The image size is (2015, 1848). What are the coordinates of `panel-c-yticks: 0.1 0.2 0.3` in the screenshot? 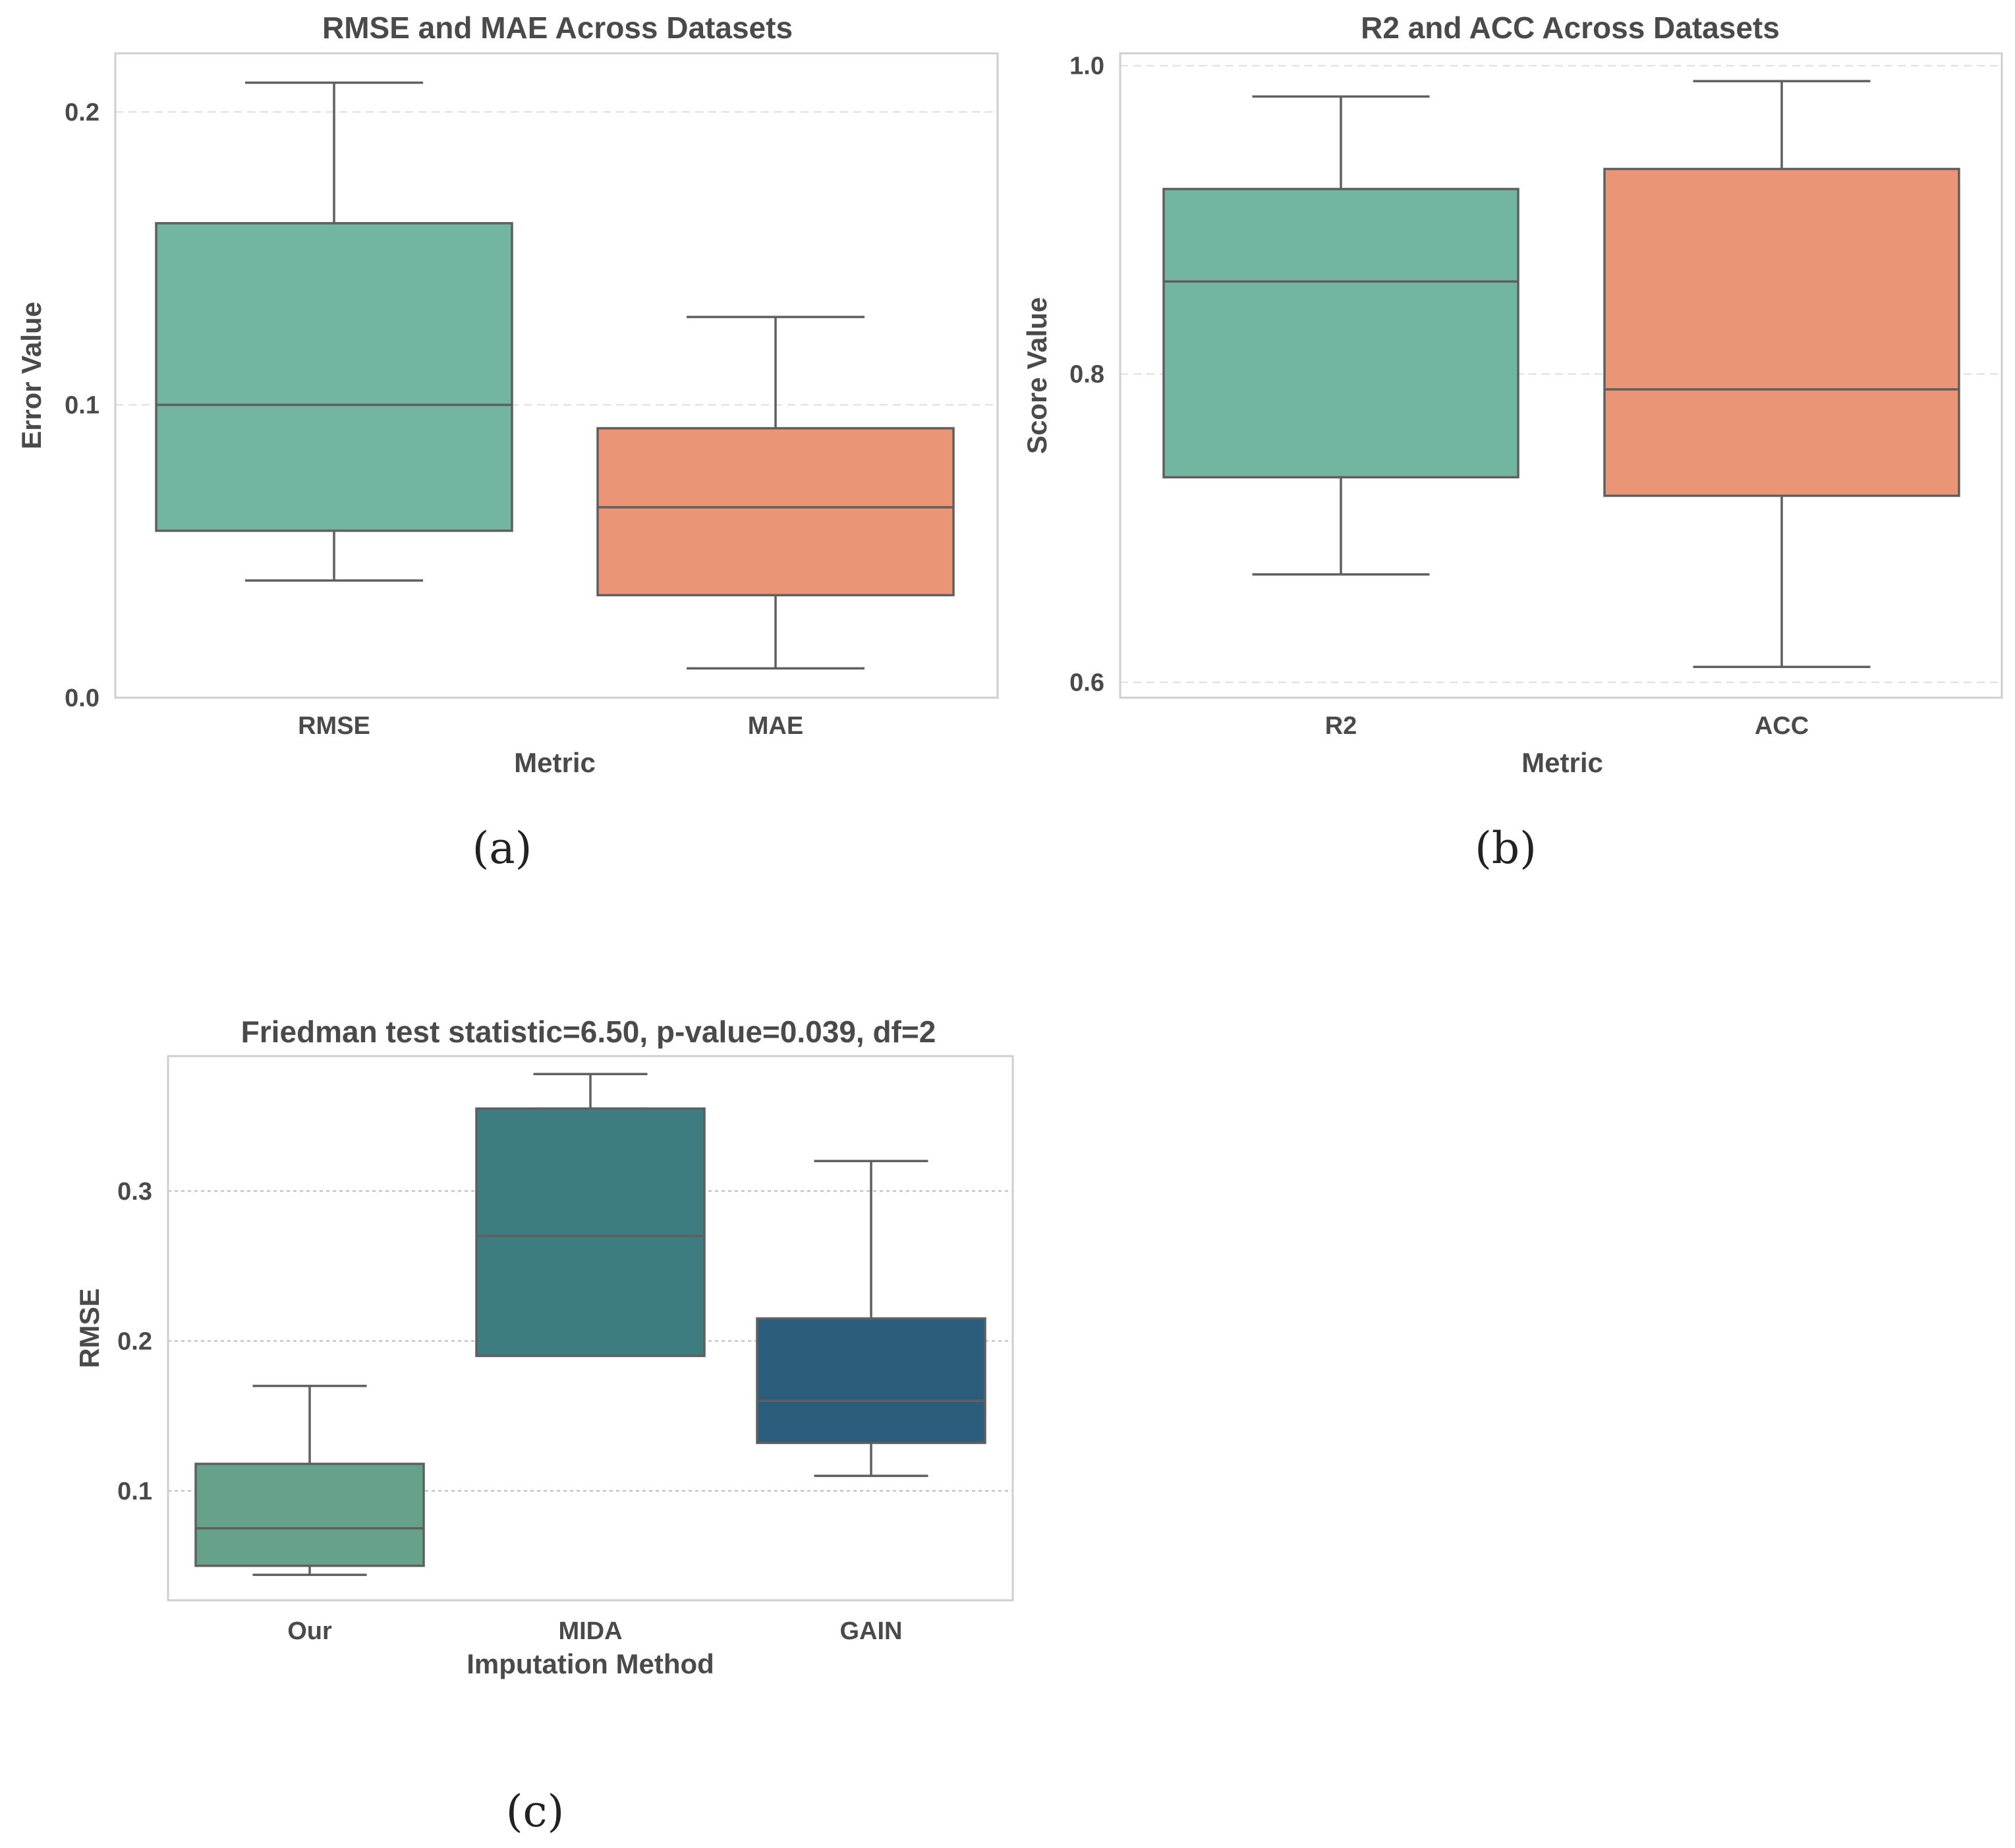 It's located at (134, 1341).